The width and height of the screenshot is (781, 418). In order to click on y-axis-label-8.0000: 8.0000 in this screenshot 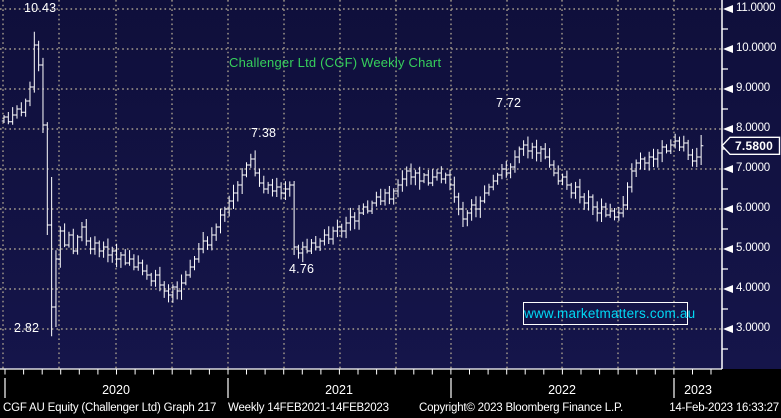, I will do `click(753, 128)`.